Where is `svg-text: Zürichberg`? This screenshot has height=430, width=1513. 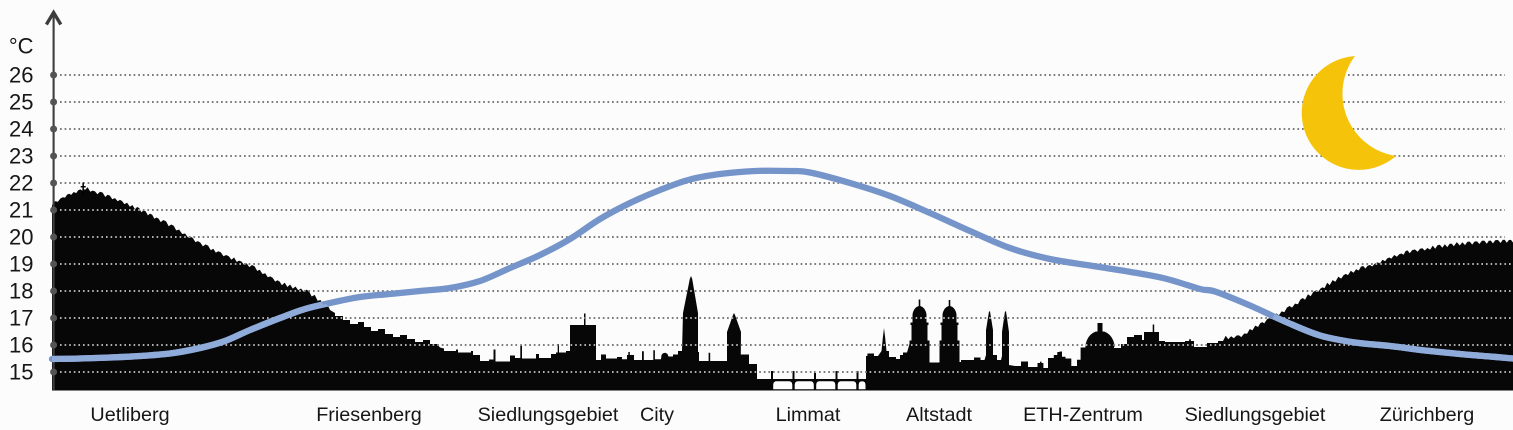 svg-text: Zürichberg is located at coordinates (1427, 415).